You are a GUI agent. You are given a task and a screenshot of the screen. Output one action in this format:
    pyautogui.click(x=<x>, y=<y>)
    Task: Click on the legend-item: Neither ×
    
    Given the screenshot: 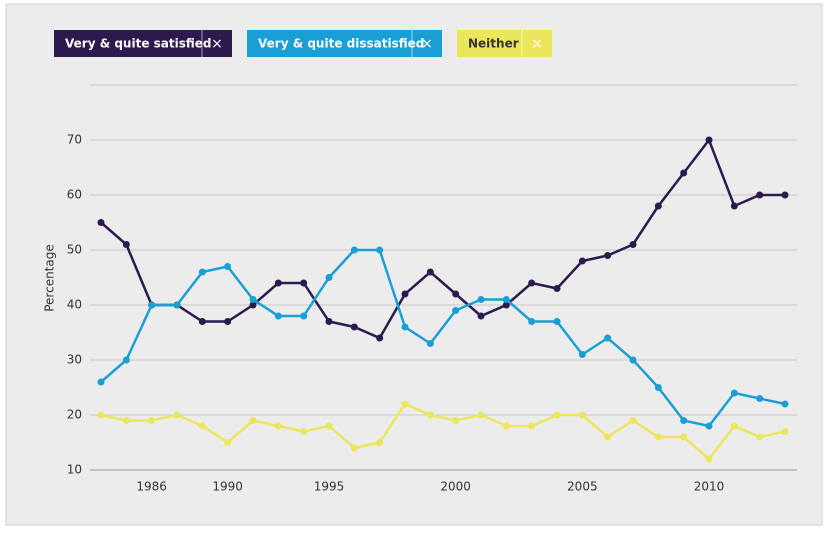 What is the action you would take?
    pyautogui.click(x=504, y=43)
    